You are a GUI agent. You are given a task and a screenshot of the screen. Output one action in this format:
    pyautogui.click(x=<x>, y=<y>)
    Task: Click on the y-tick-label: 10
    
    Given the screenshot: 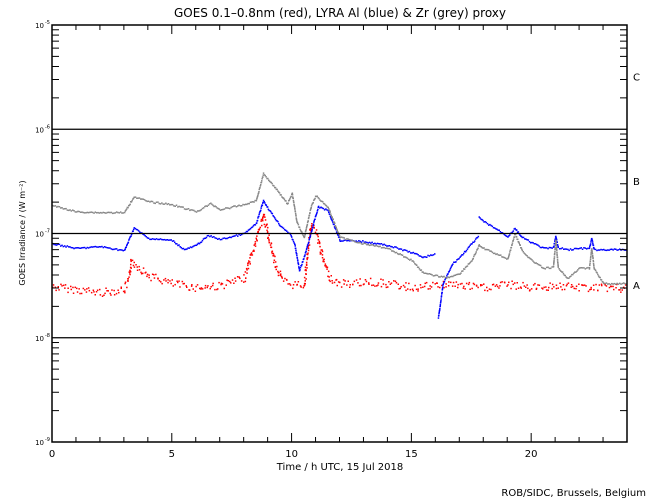 What is the action you would take?
    pyautogui.click(x=39, y=339)
    